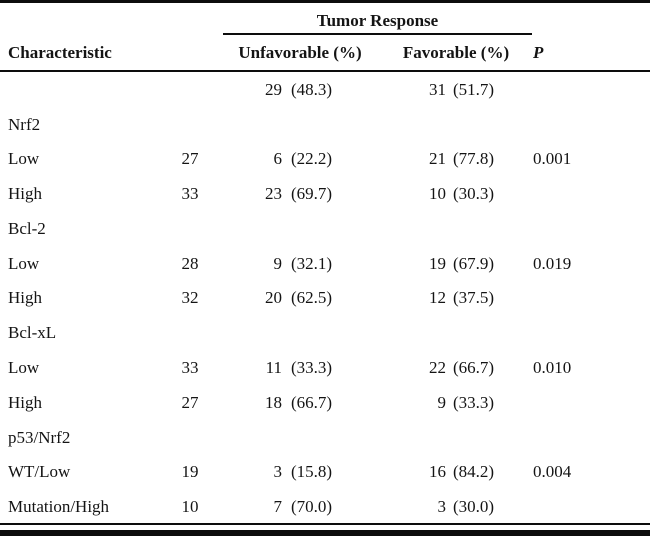 The width and height of the screenshot is (650, 536). I want to click on unfavorable-cell: 29 (48.3), so click(300, 89).